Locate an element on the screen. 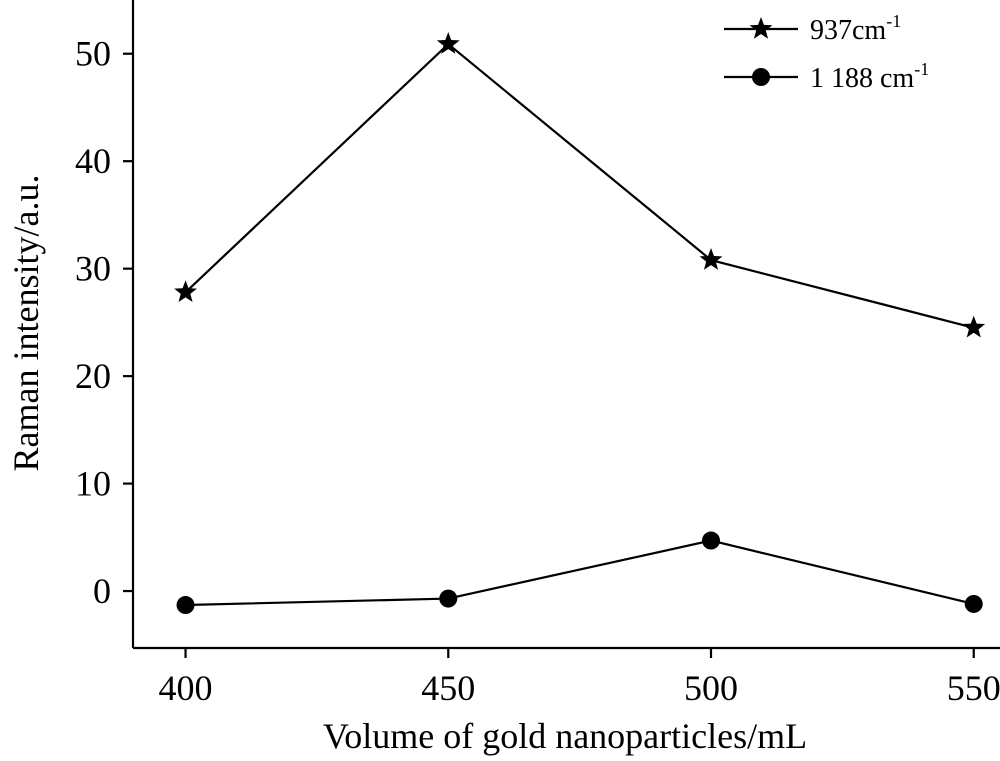 The height and width of the screenshot is (761, 1000). series-2-line is located at coordinates (579, 573).